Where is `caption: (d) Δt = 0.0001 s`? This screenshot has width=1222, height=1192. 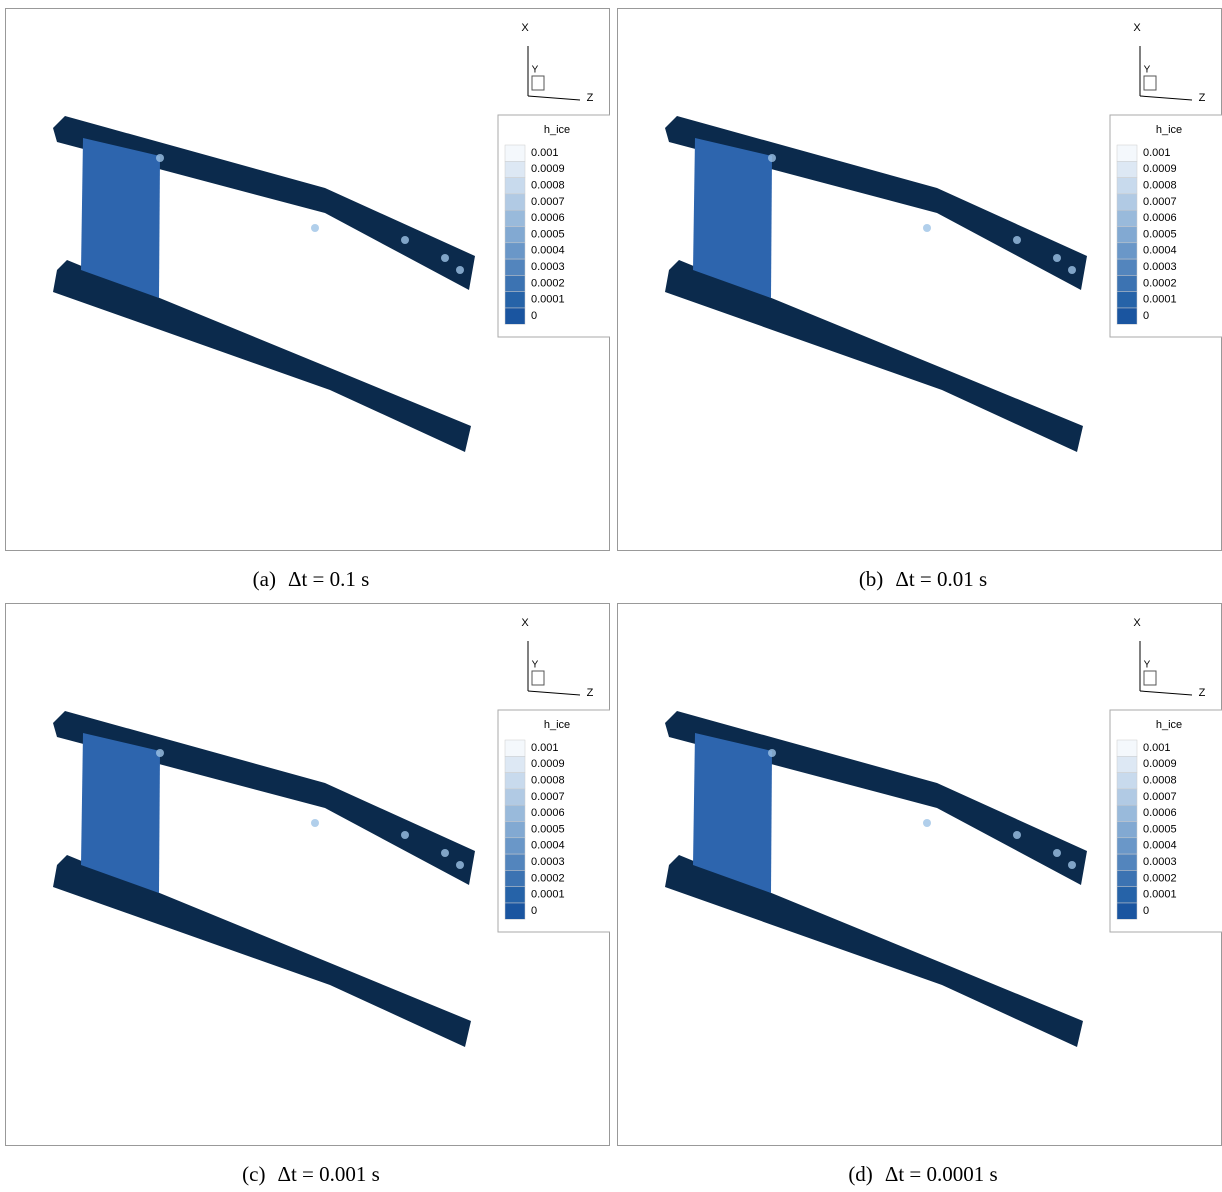
caption: (d) Δt = 0.0001 s is located at coordinates (919, 1174).